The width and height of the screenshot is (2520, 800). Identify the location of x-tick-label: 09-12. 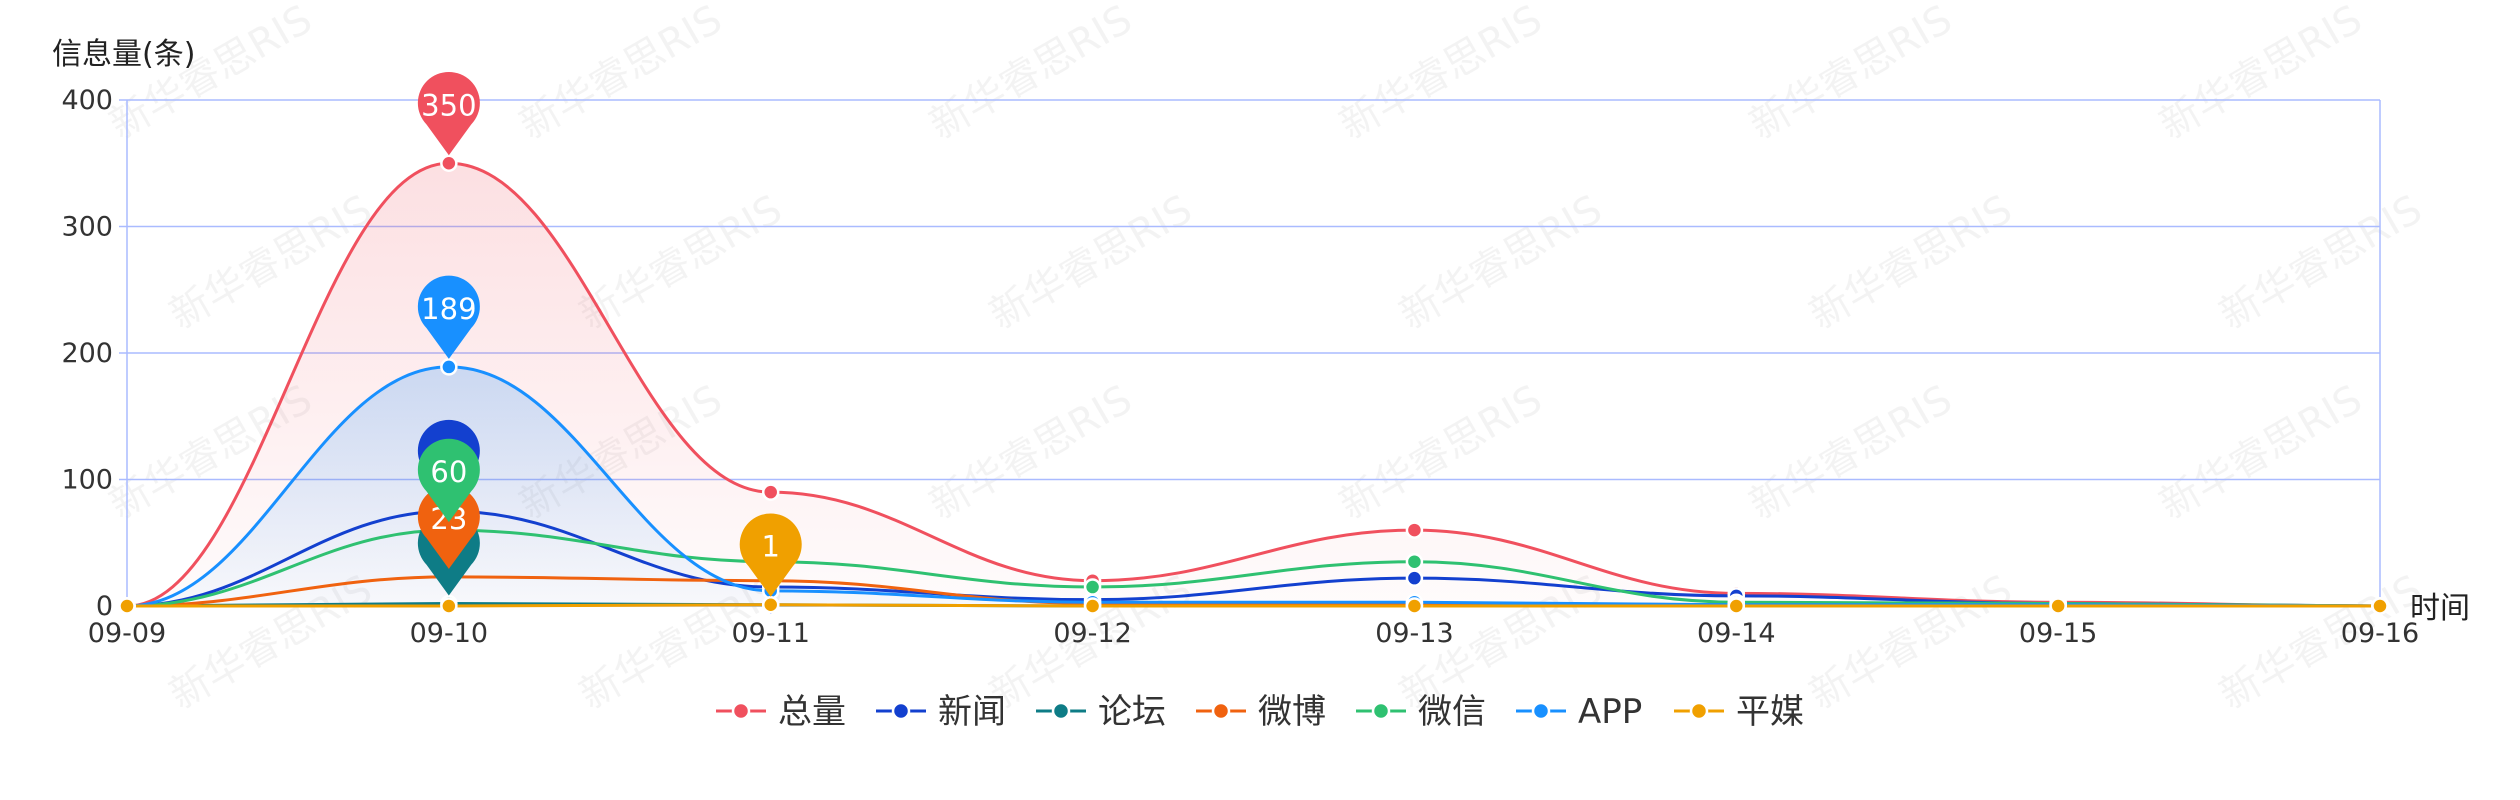
(1092, 633).